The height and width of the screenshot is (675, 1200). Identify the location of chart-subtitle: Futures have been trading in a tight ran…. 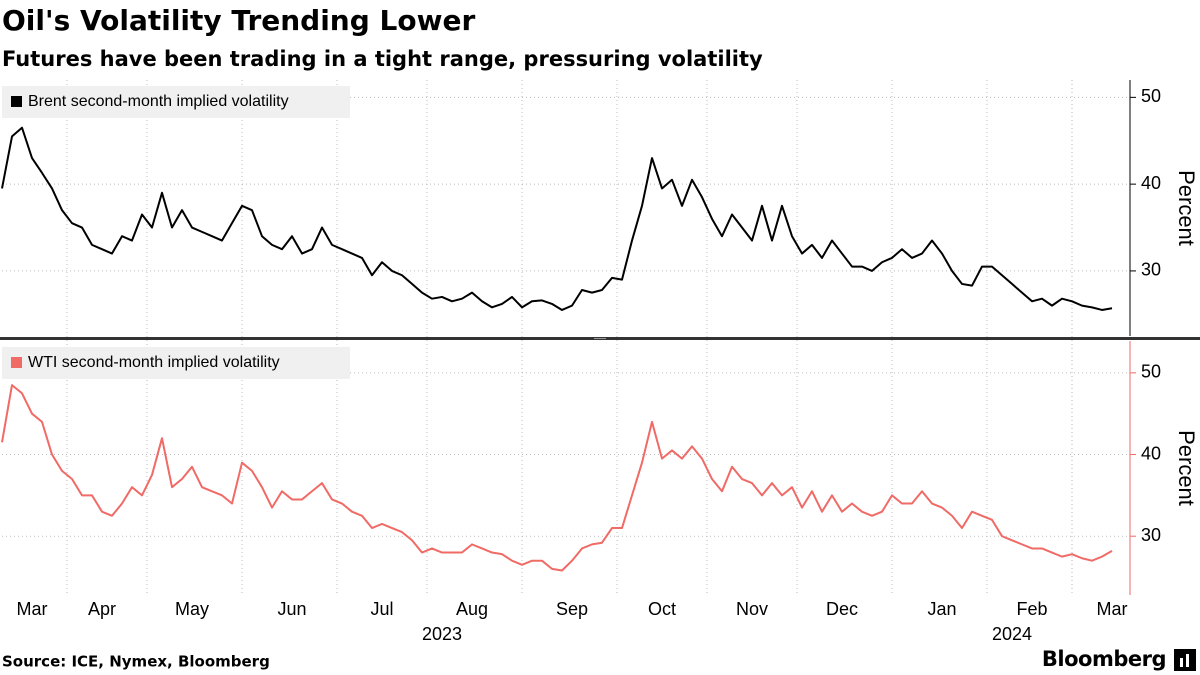
(382, 59).